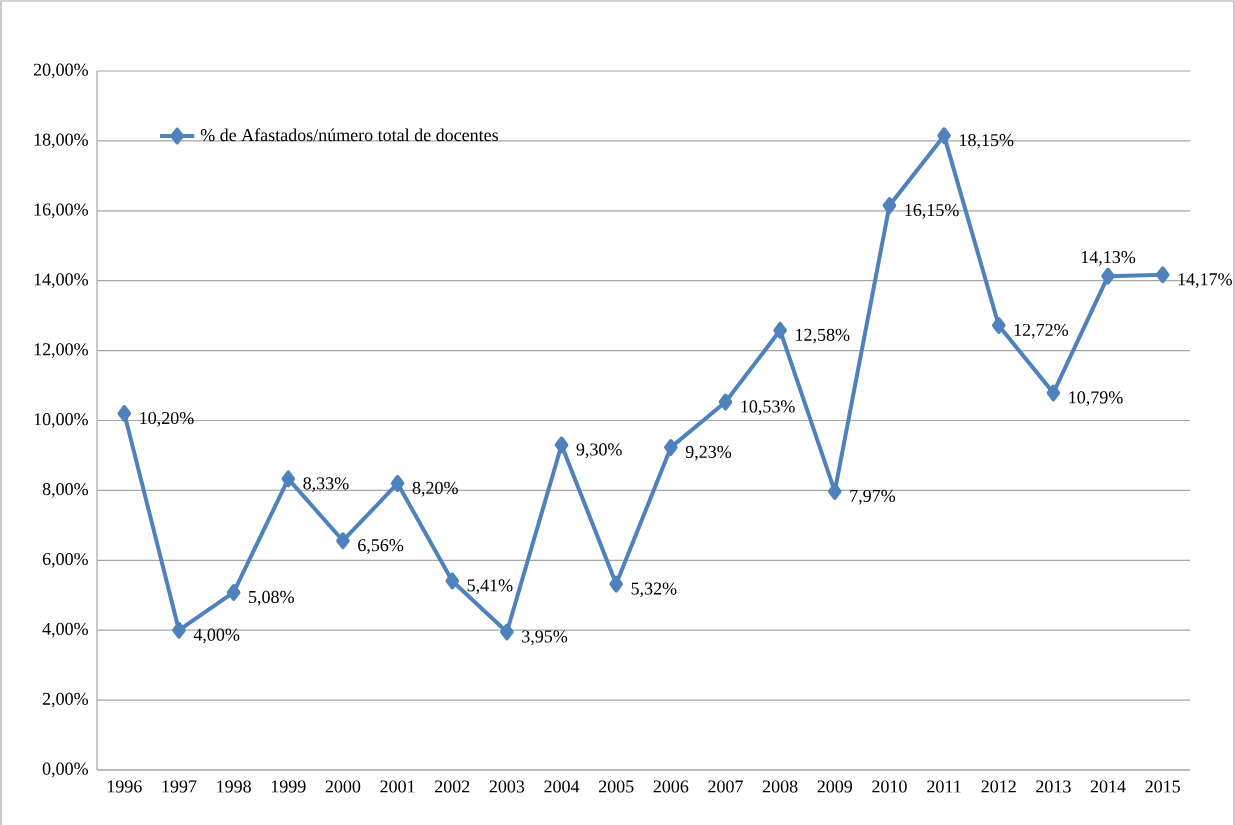  What do you see at coordinates (545, 638) in the screenshot?
I see `data-label: 3,95%` at bounding box center [545, 638].